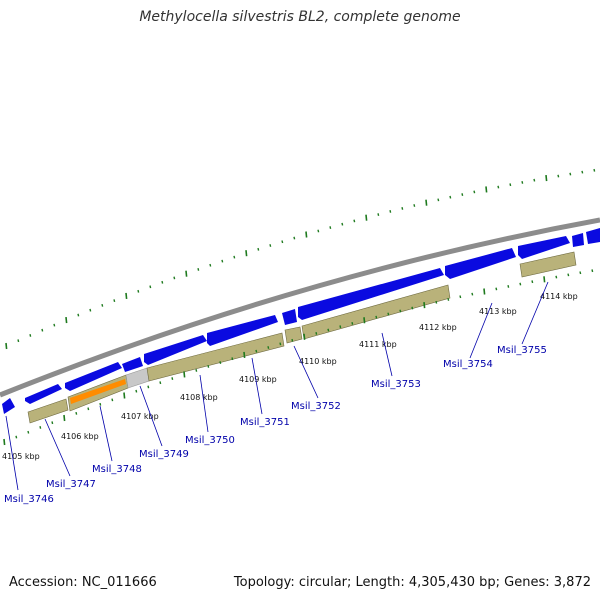 The width and height of the screenshot is (600, 600). I want to click on kbp-label: 4109 kbp, so click(258, 379).